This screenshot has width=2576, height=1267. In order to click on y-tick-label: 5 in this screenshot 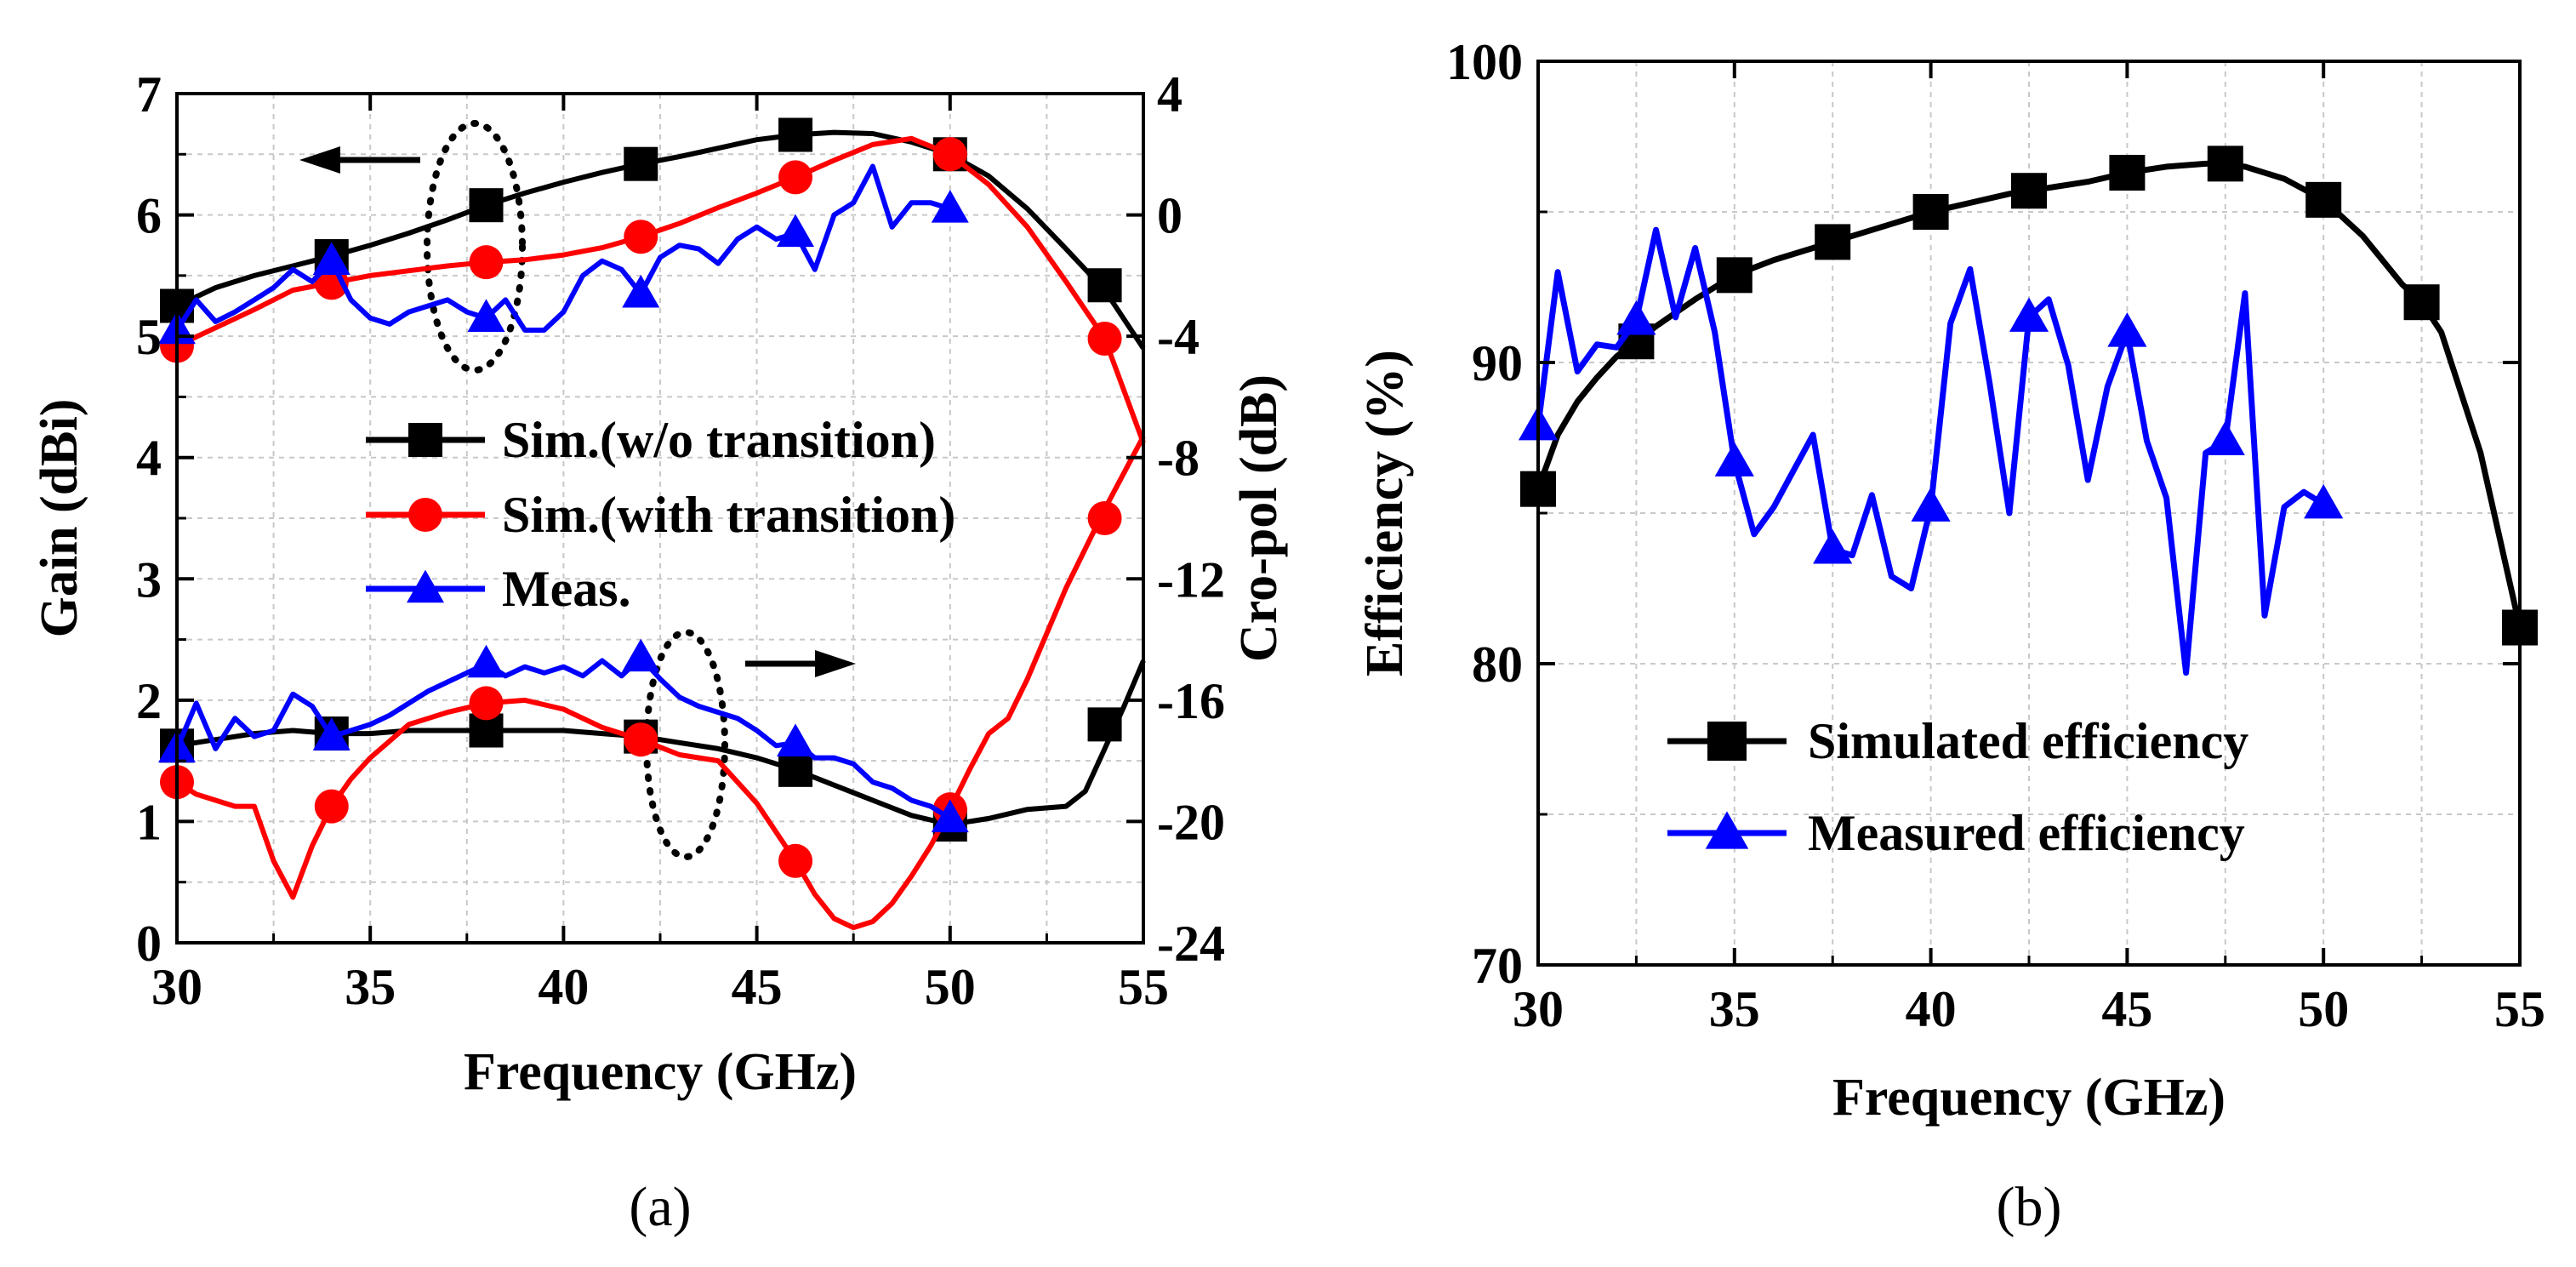, I will do `click(149, 337)`.